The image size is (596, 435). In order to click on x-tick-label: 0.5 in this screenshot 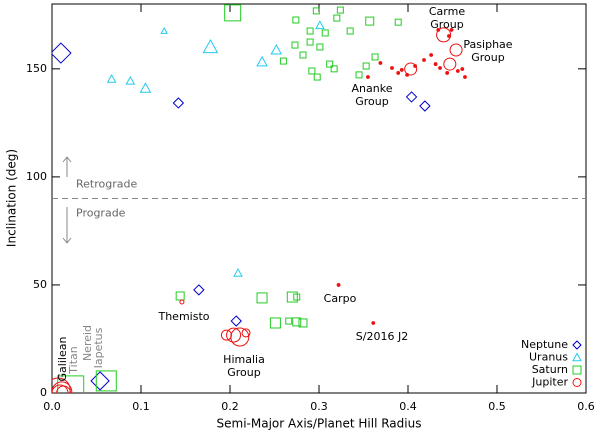, I will do `click(497, 406)`.